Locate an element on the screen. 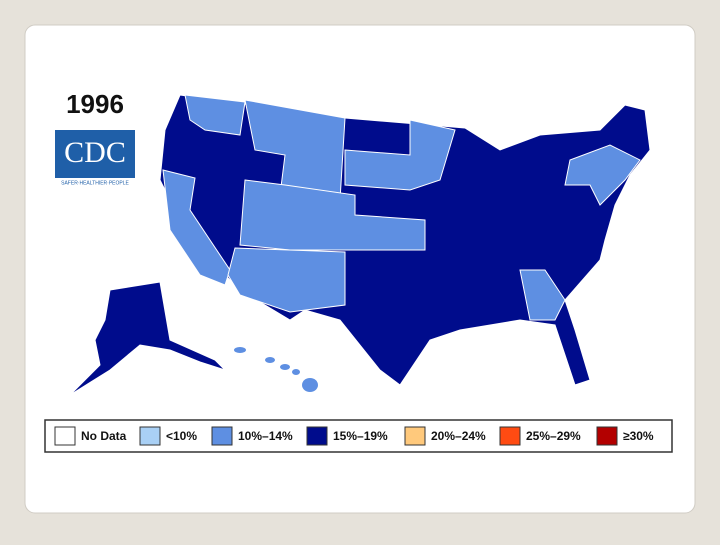 Image resolution: width=720 pixels, height=545 pixels. legend-label: 20%–24% is located at coordinates (458, 436).